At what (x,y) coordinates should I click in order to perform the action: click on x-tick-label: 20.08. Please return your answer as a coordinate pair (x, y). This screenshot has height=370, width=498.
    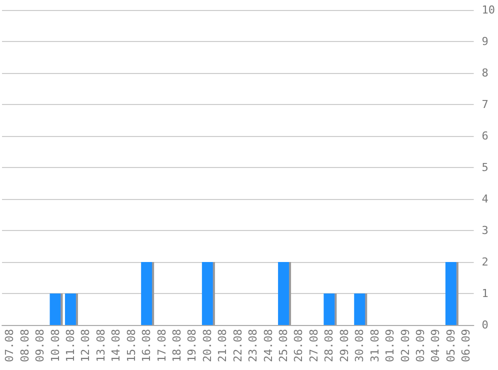
    Looking at the image, I should click on (207, 345).